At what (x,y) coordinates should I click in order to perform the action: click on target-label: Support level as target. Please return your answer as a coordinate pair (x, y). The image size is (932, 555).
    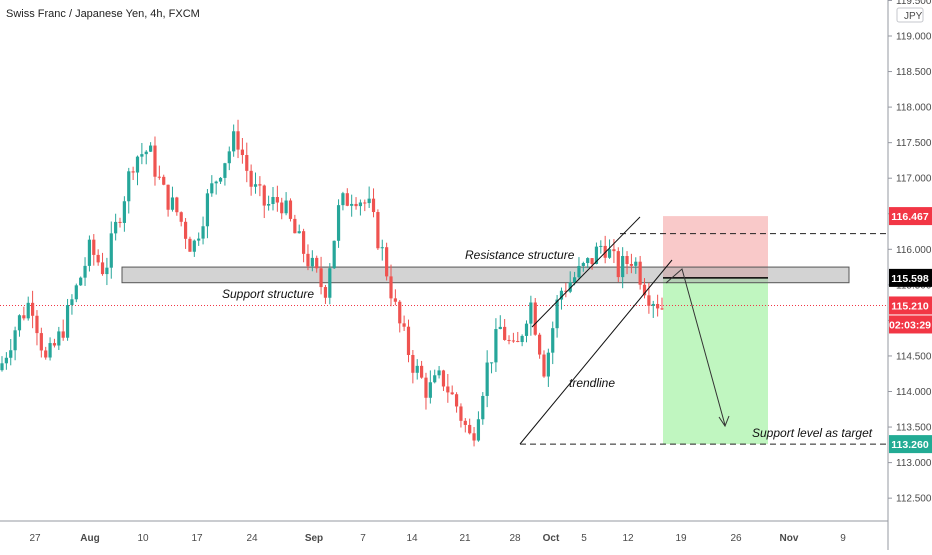
    Looking at the image, I should click on (812, 433).